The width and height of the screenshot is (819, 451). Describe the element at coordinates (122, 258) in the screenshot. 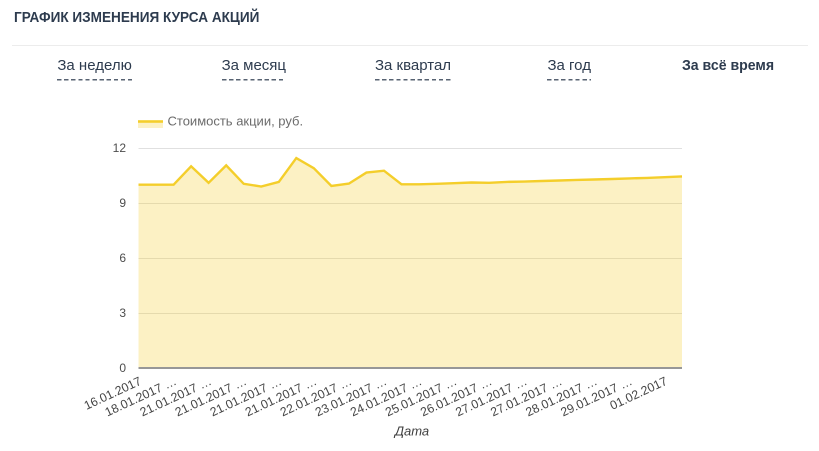

I see `svg-text: 6` at that location.